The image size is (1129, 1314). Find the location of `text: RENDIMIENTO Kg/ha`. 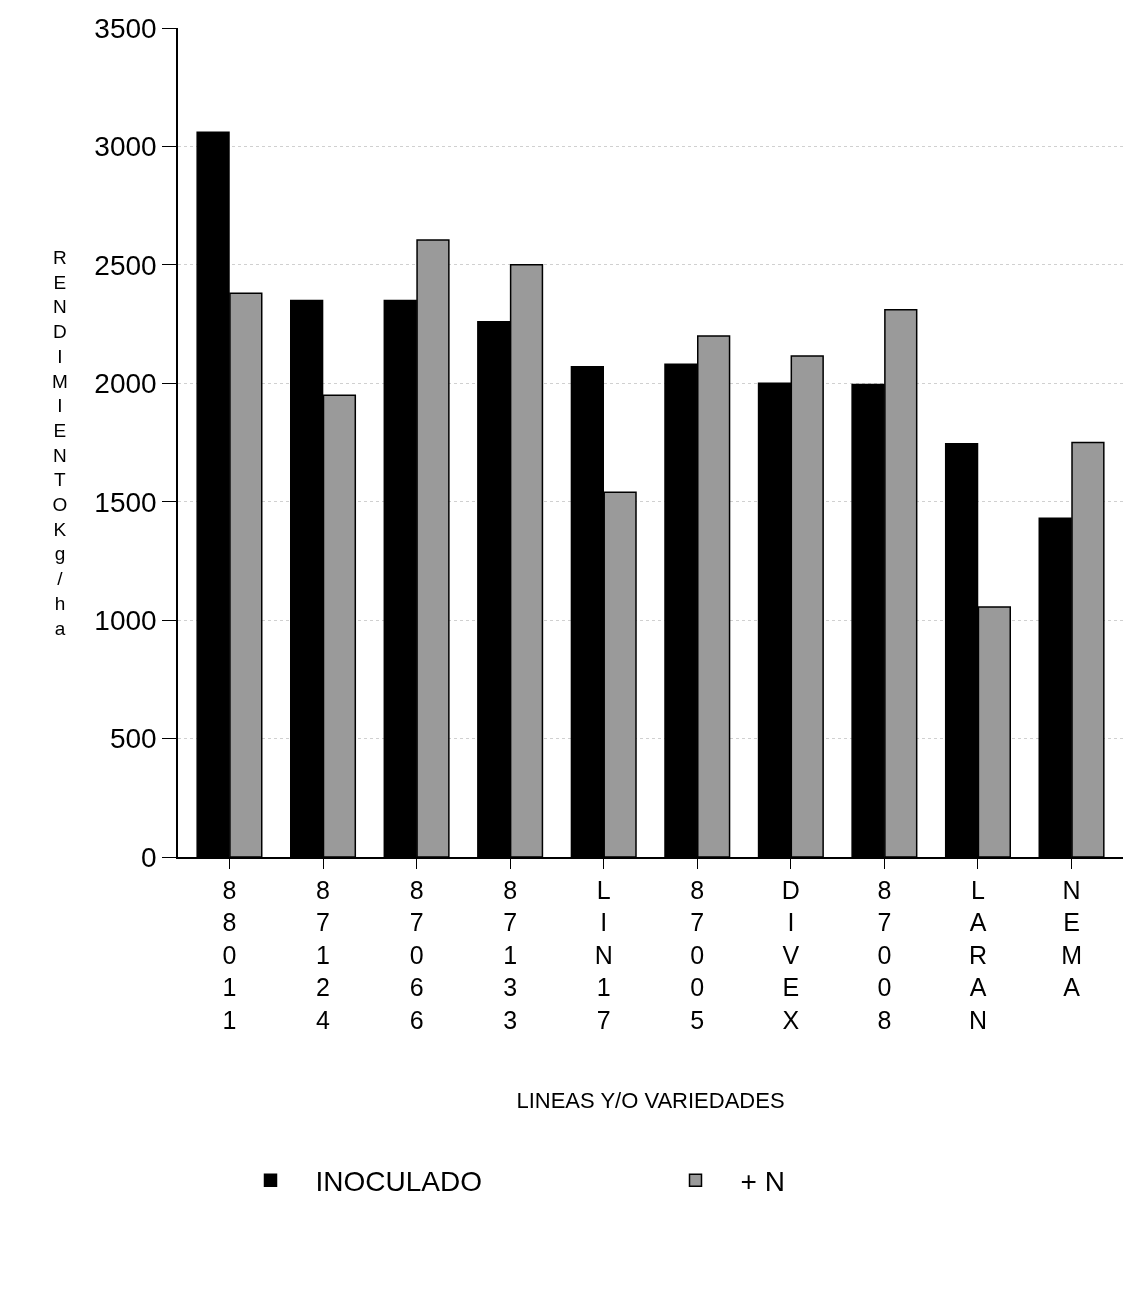

text: RENDIMIENTO Kg/ha is located at coordinates (60, 443).